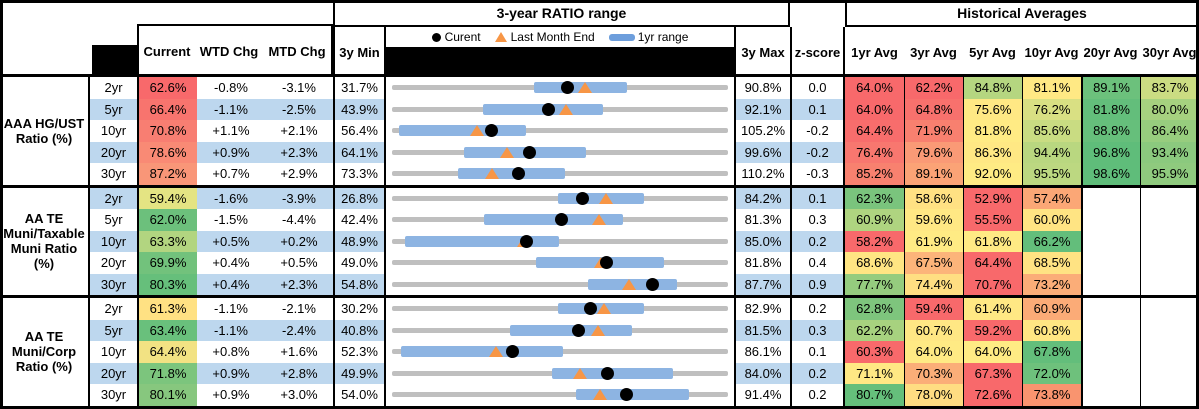  Describe the element at coordinates (167, 220) in the screenshot. I see `current-value-cell: 62.0%` at that location.